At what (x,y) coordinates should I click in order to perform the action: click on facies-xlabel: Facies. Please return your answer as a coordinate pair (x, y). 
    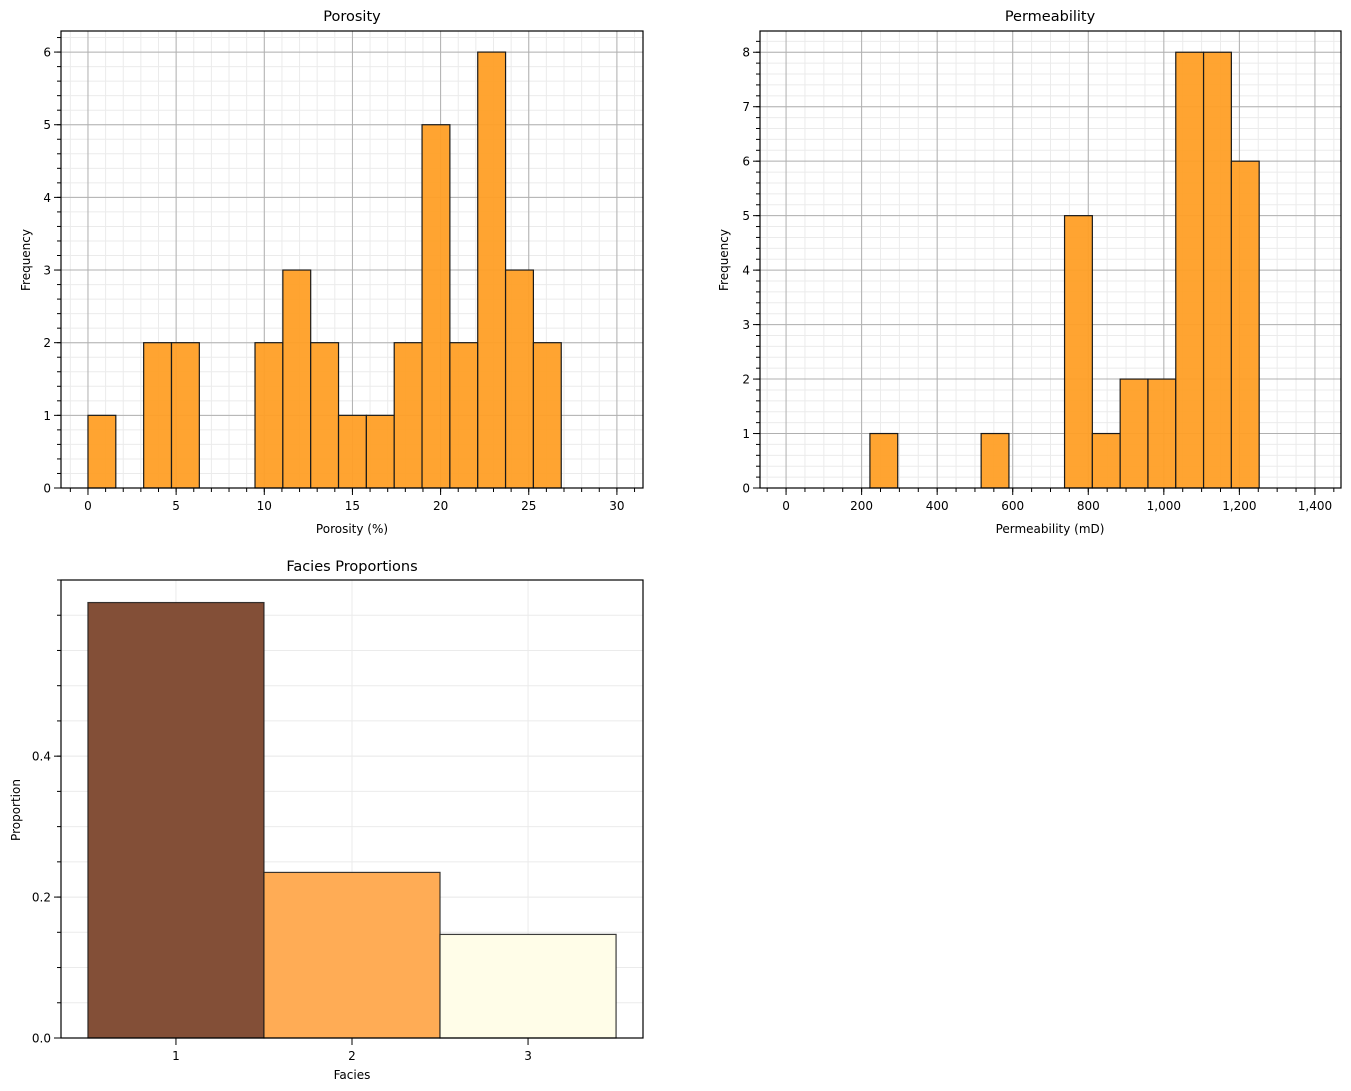
    Looking at the image, I should click on (352, 1075).